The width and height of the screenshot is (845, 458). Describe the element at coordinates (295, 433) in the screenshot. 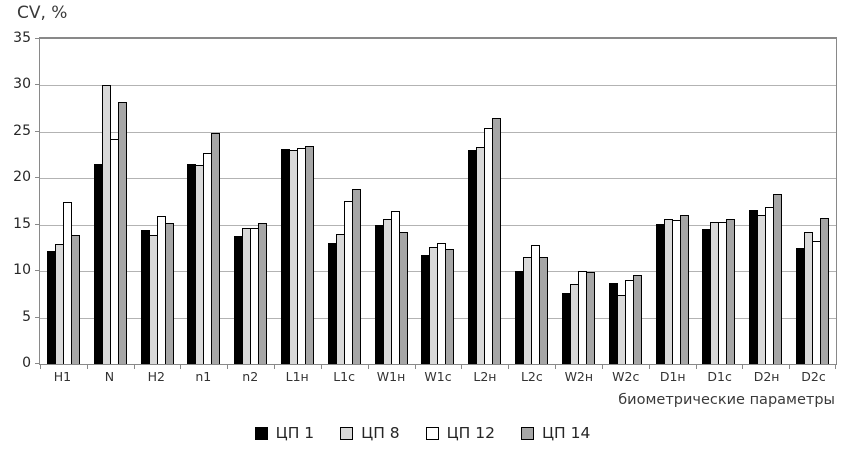

I see `legend-label: ЦП 1` at that location.